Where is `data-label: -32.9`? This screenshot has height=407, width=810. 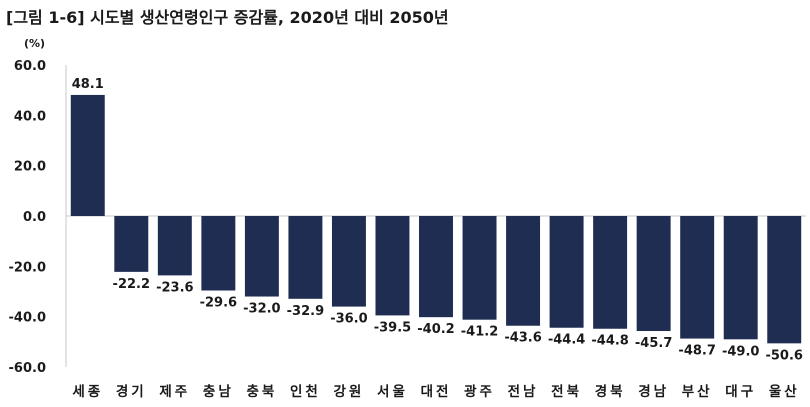
data-label: -32.9 is located at coordinates (305, 311).